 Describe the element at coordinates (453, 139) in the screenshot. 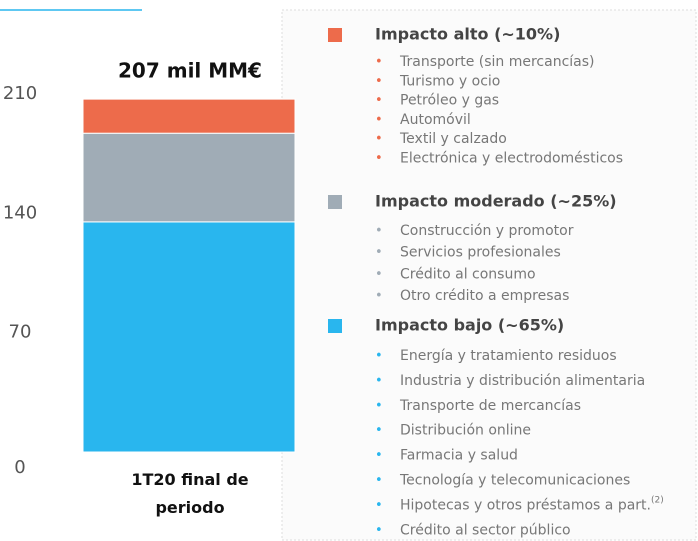

I see `legend-item: Textil y calzado` at that location.